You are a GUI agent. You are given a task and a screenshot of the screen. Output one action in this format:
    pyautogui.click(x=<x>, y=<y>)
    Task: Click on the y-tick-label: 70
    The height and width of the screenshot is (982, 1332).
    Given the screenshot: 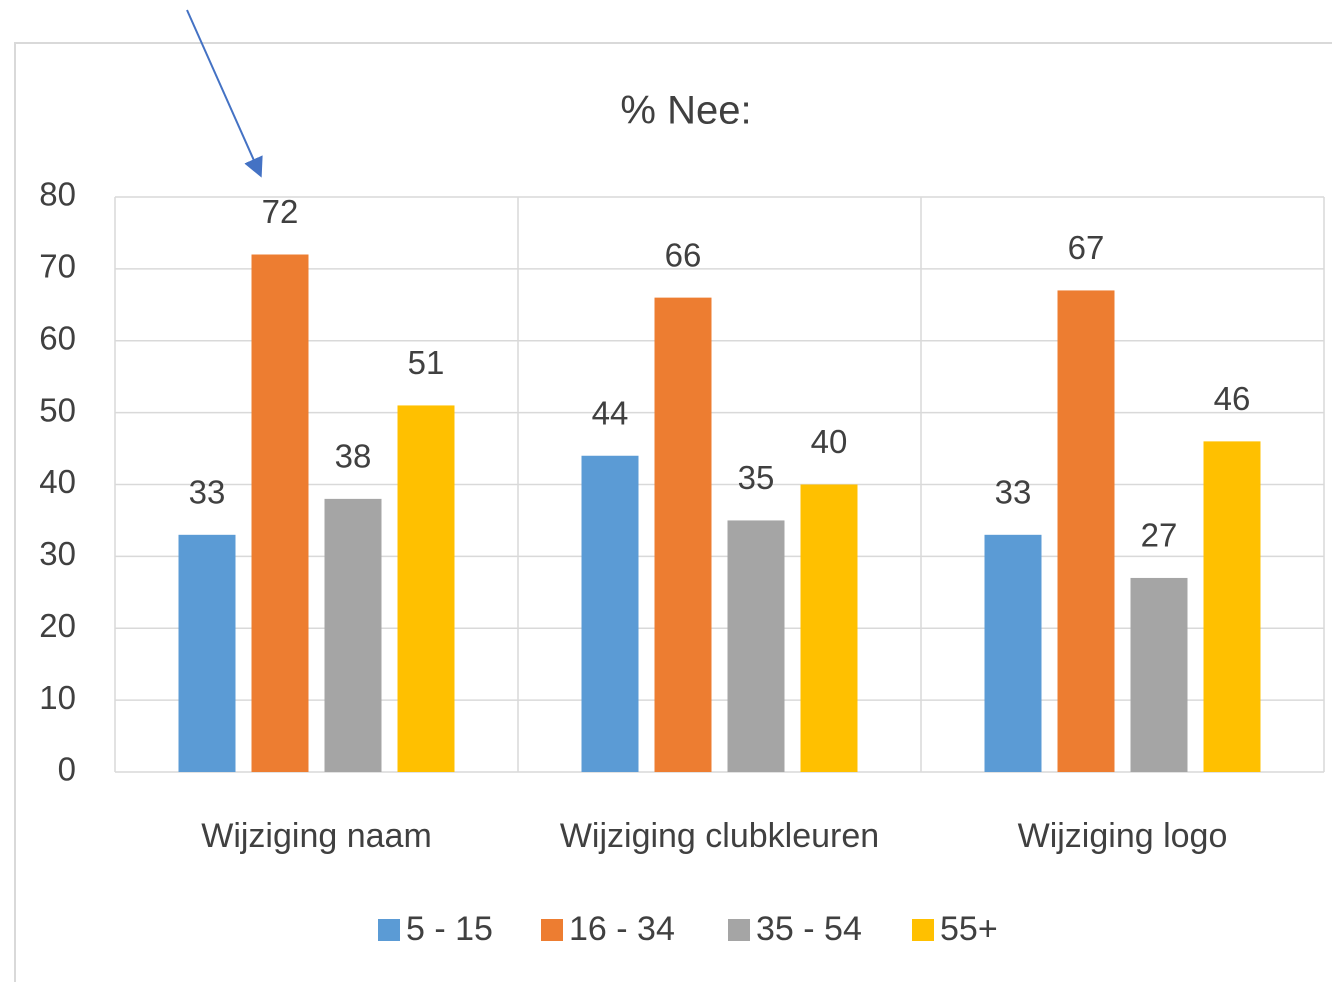 What is the action you would take?
    pyautogui.click(x=57, y=266)
    